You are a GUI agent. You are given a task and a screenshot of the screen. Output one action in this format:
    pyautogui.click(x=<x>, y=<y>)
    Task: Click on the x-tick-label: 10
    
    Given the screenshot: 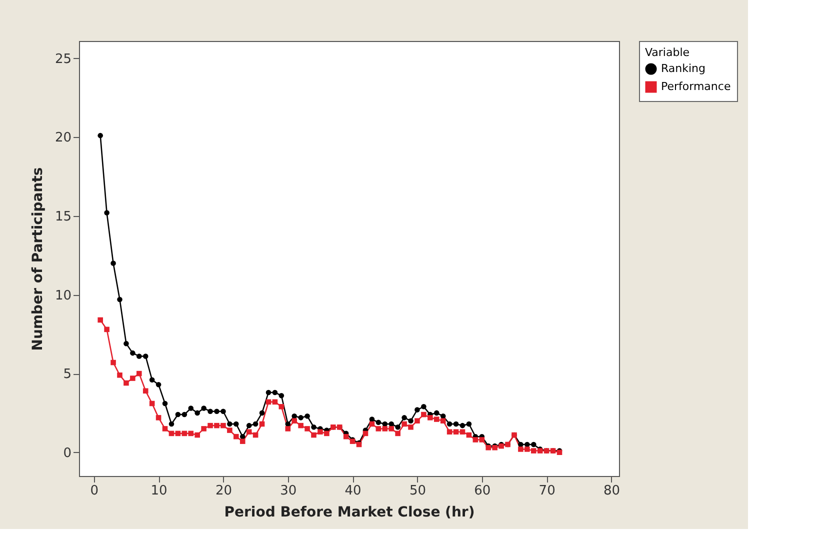 What is the action you would take?
    pyautogui.click(x=159, y=491)
    